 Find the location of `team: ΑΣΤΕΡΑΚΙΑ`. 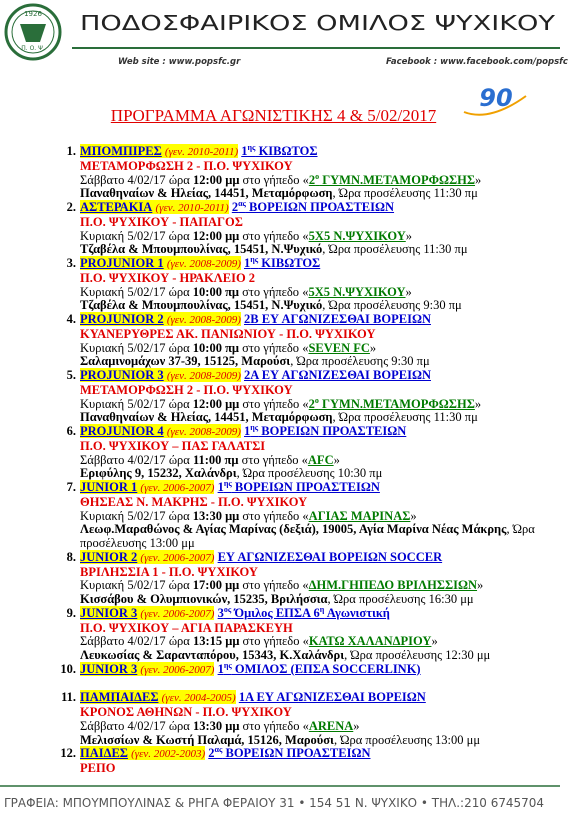

team: ΑΣΤΕΡΑΚΙΑ is located at coordinates (116, 207).